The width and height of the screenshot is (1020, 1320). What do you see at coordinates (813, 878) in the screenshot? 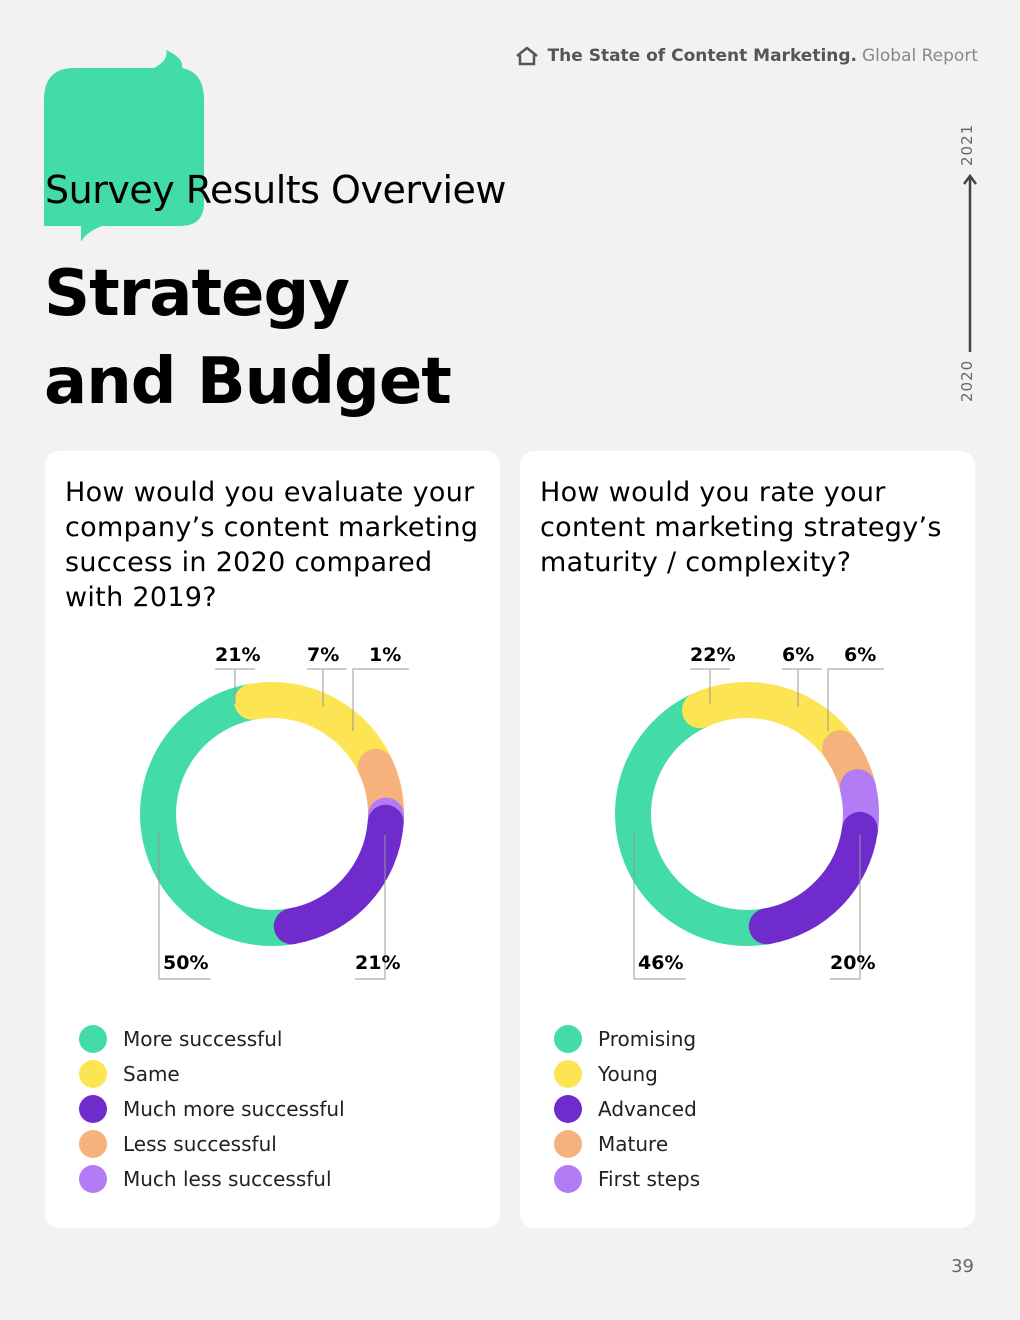
I see `donut-segment-advanced` at bounding box center [813, 878].